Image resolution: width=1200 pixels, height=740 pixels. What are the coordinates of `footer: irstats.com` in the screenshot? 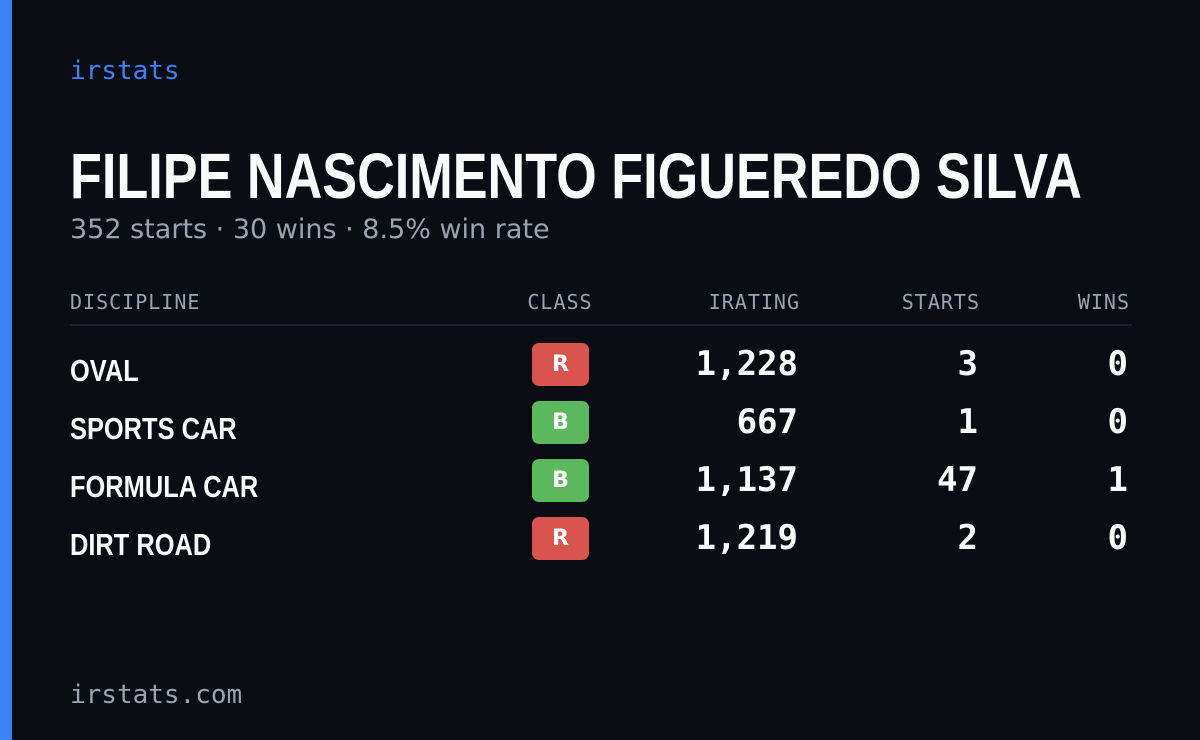 It's located at (156, 695).